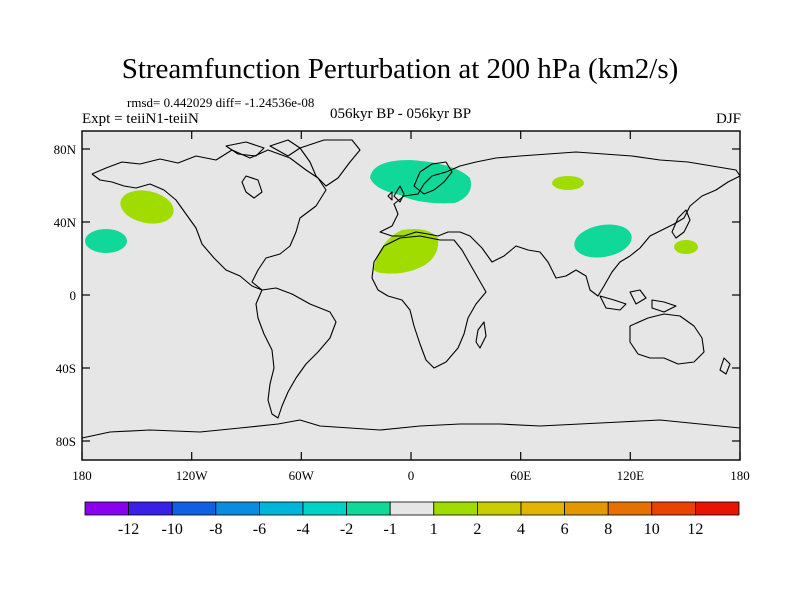  I want to click on coast-north-america, so click(209, 220).